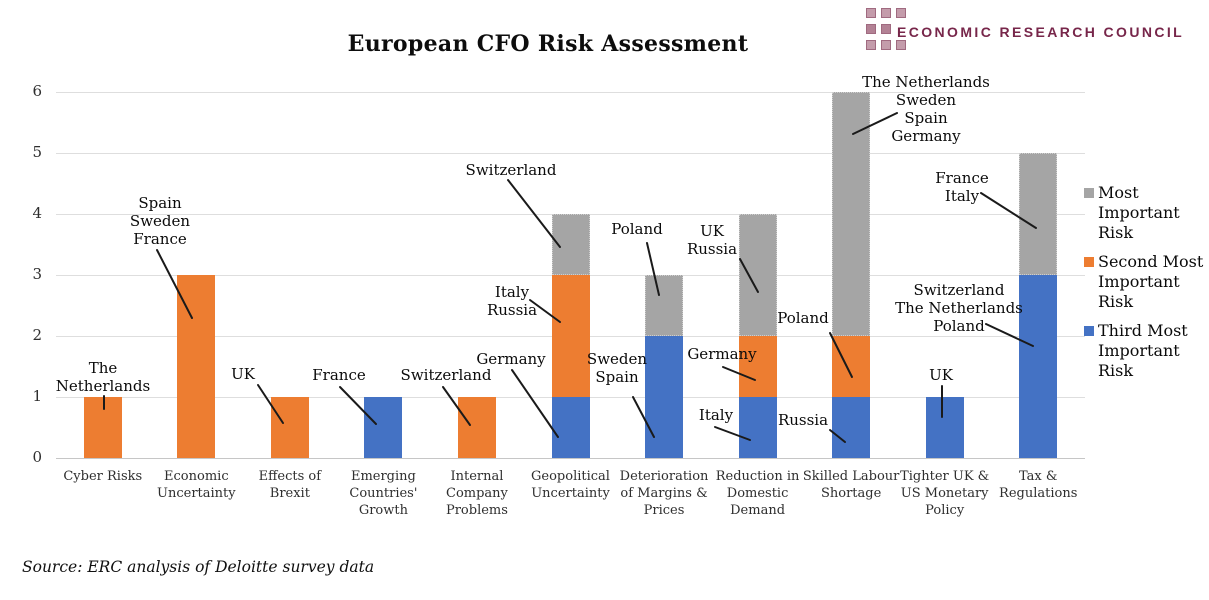 The height and width of the screenshot is (600, 1209). Describe the element at coordinates (945, 493) in the screenshot. I see `category-label-tighter-uk-us-monetary-policy: Tighter UK & US Monetary Policy` at that location.